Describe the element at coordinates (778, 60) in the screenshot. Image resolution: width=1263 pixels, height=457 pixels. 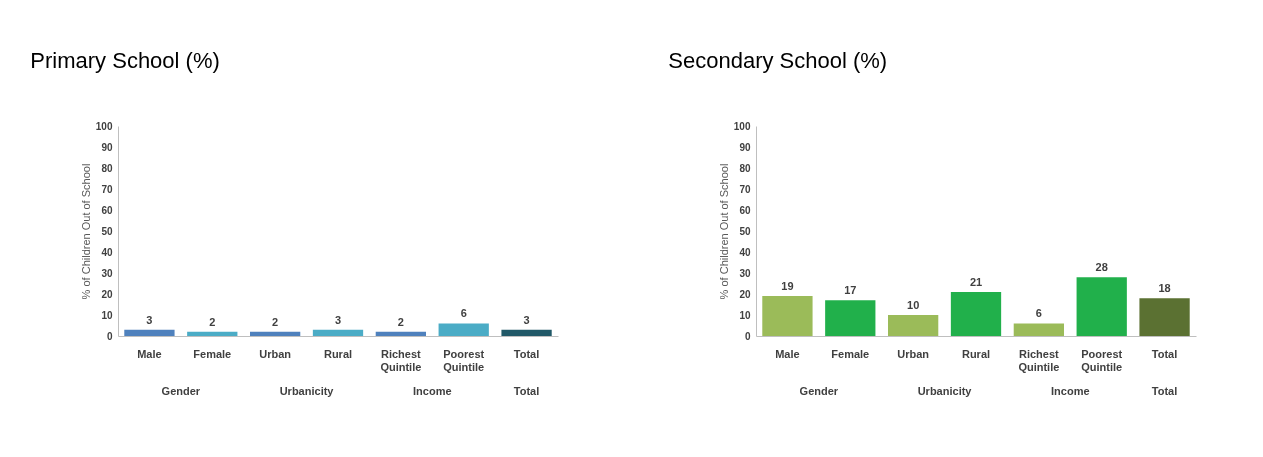
I see `chart-title: Secondary School (%)` at that location.